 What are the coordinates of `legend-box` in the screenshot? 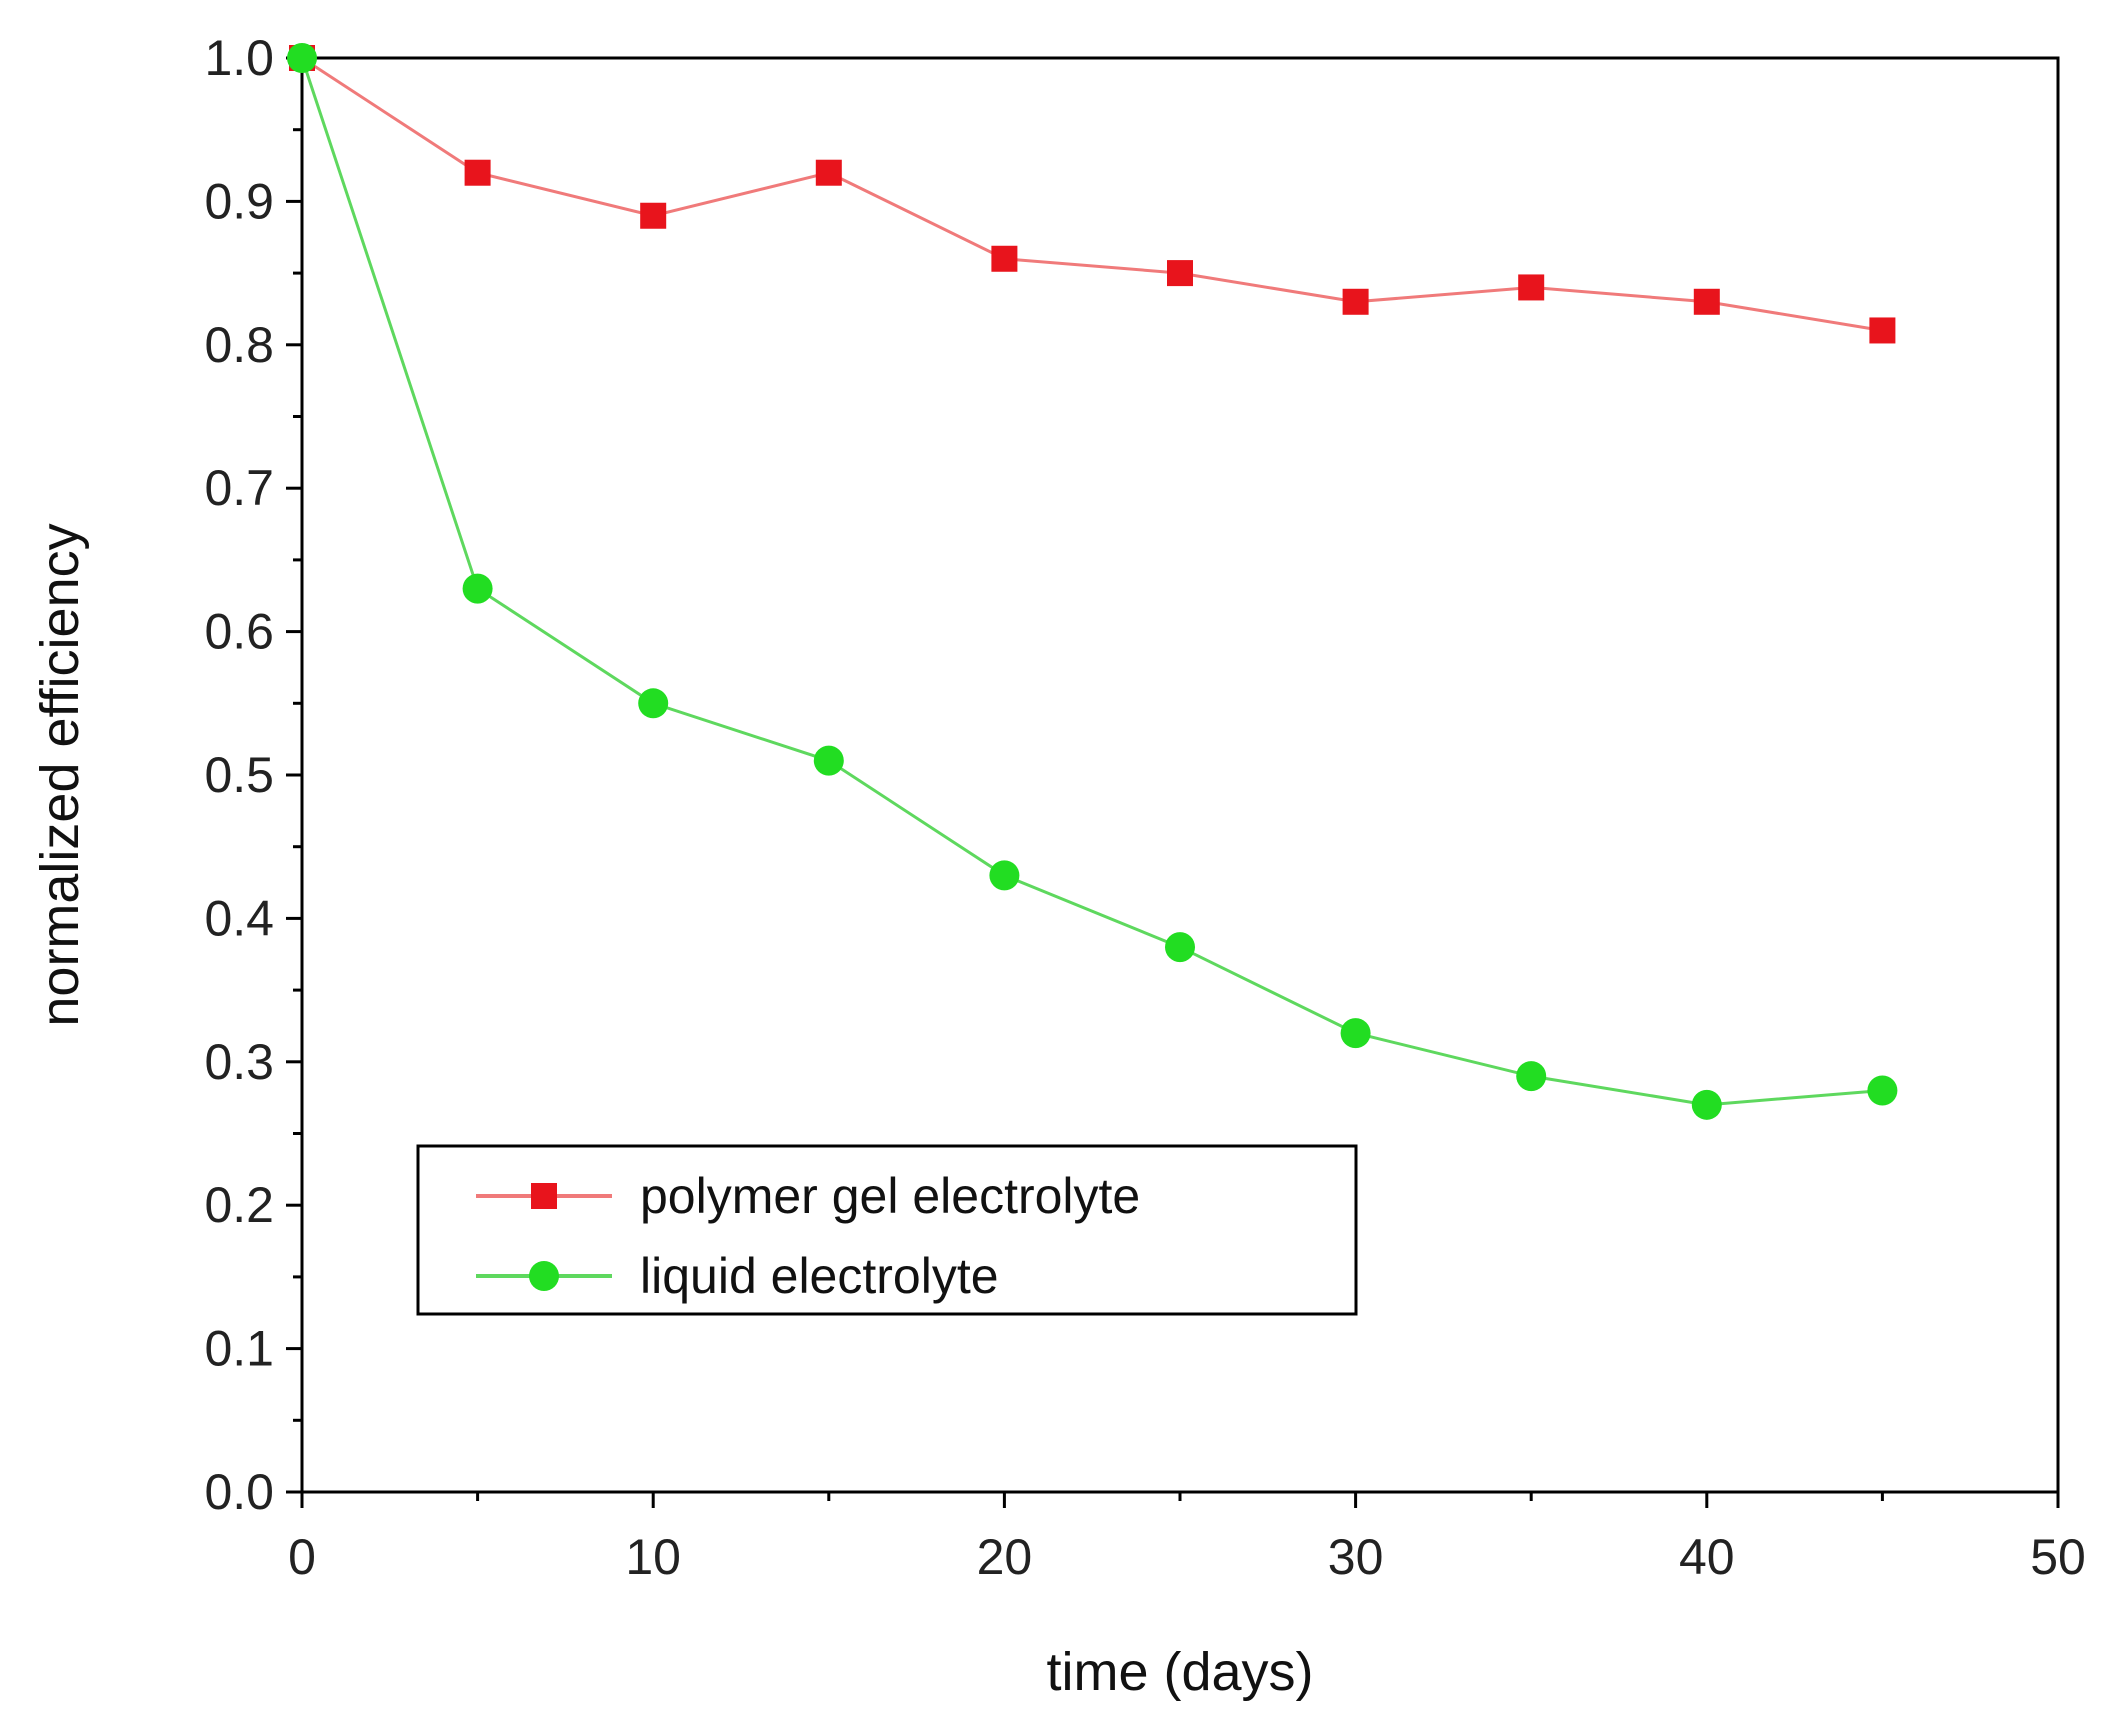 It's located at (887, 1230).